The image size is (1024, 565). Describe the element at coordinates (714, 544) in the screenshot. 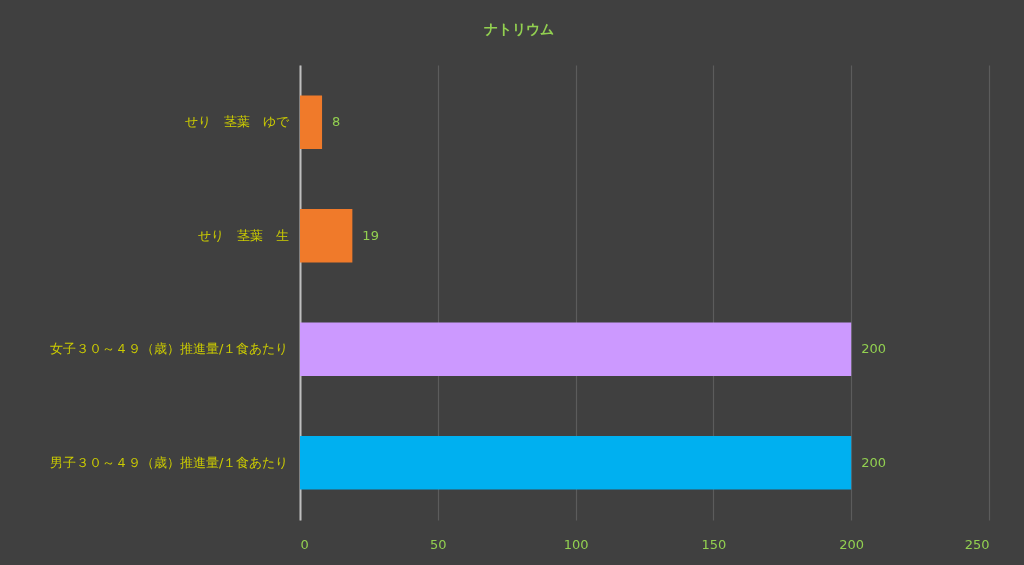

I see `x-tick-label: 150` at that location.